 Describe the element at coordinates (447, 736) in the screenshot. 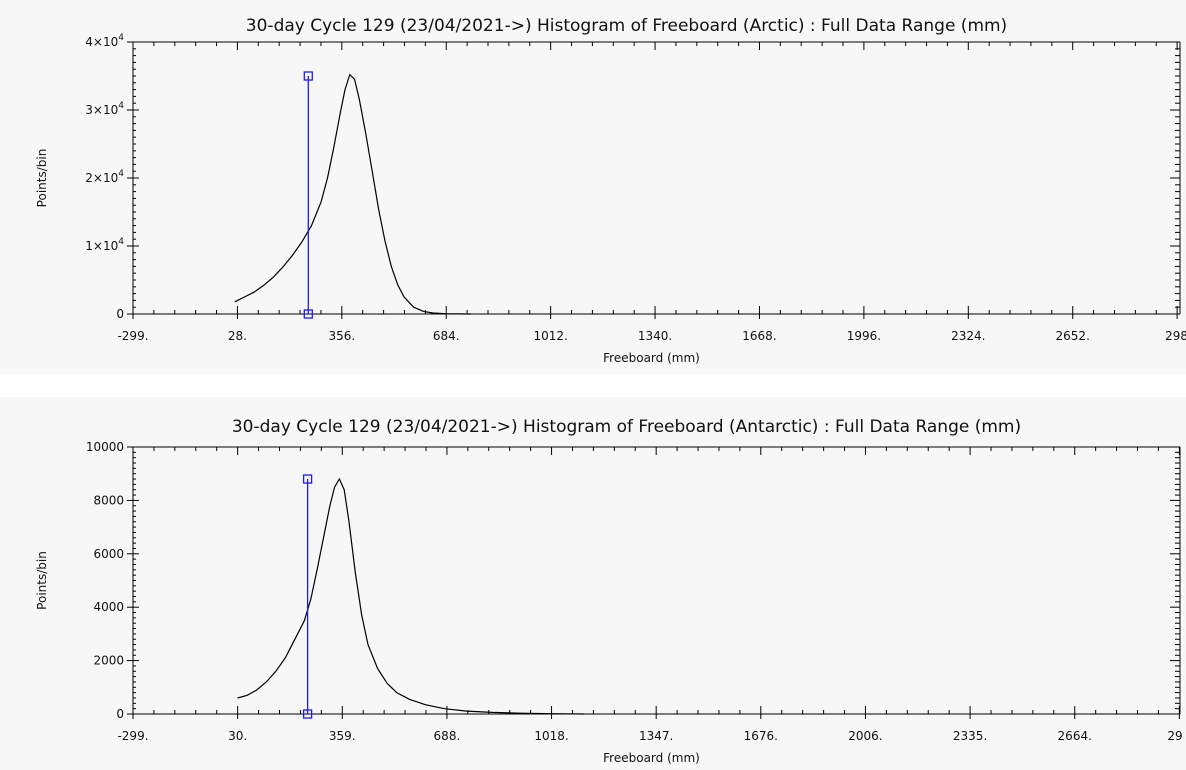

I see `x-tick-label: 688.` at that location.